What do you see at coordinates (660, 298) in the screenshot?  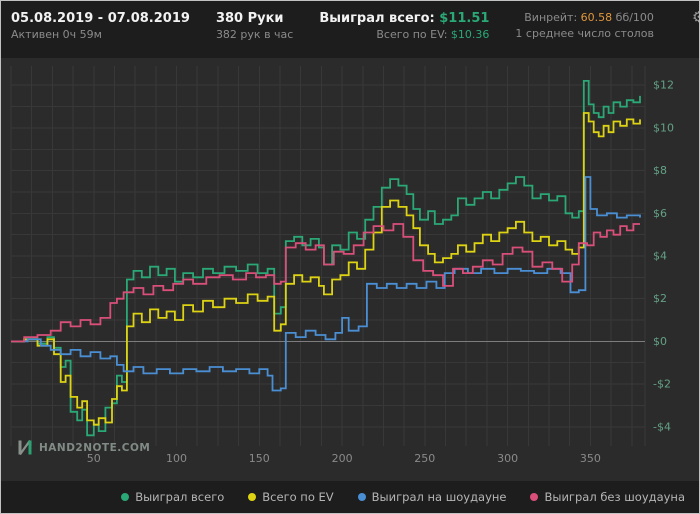 I see `svg-text: $2` at bounding box center [660, 298].